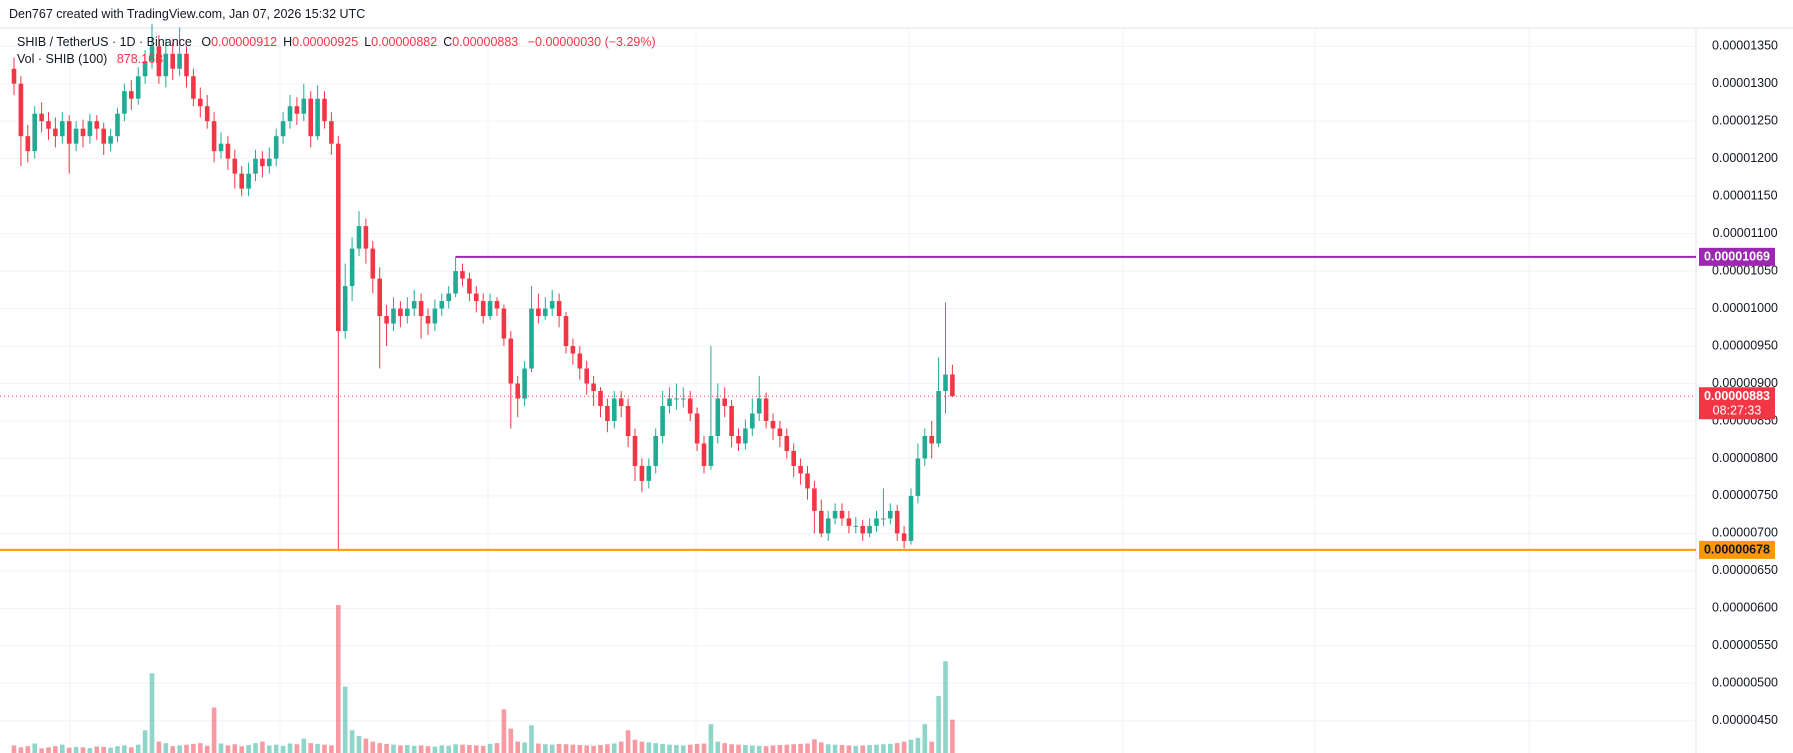 This screenshot has height=753, width=1793. Describe the element at coordinates (485, 42) in the screenshot. I see `ohlc-value: 0.00000883` at that location.